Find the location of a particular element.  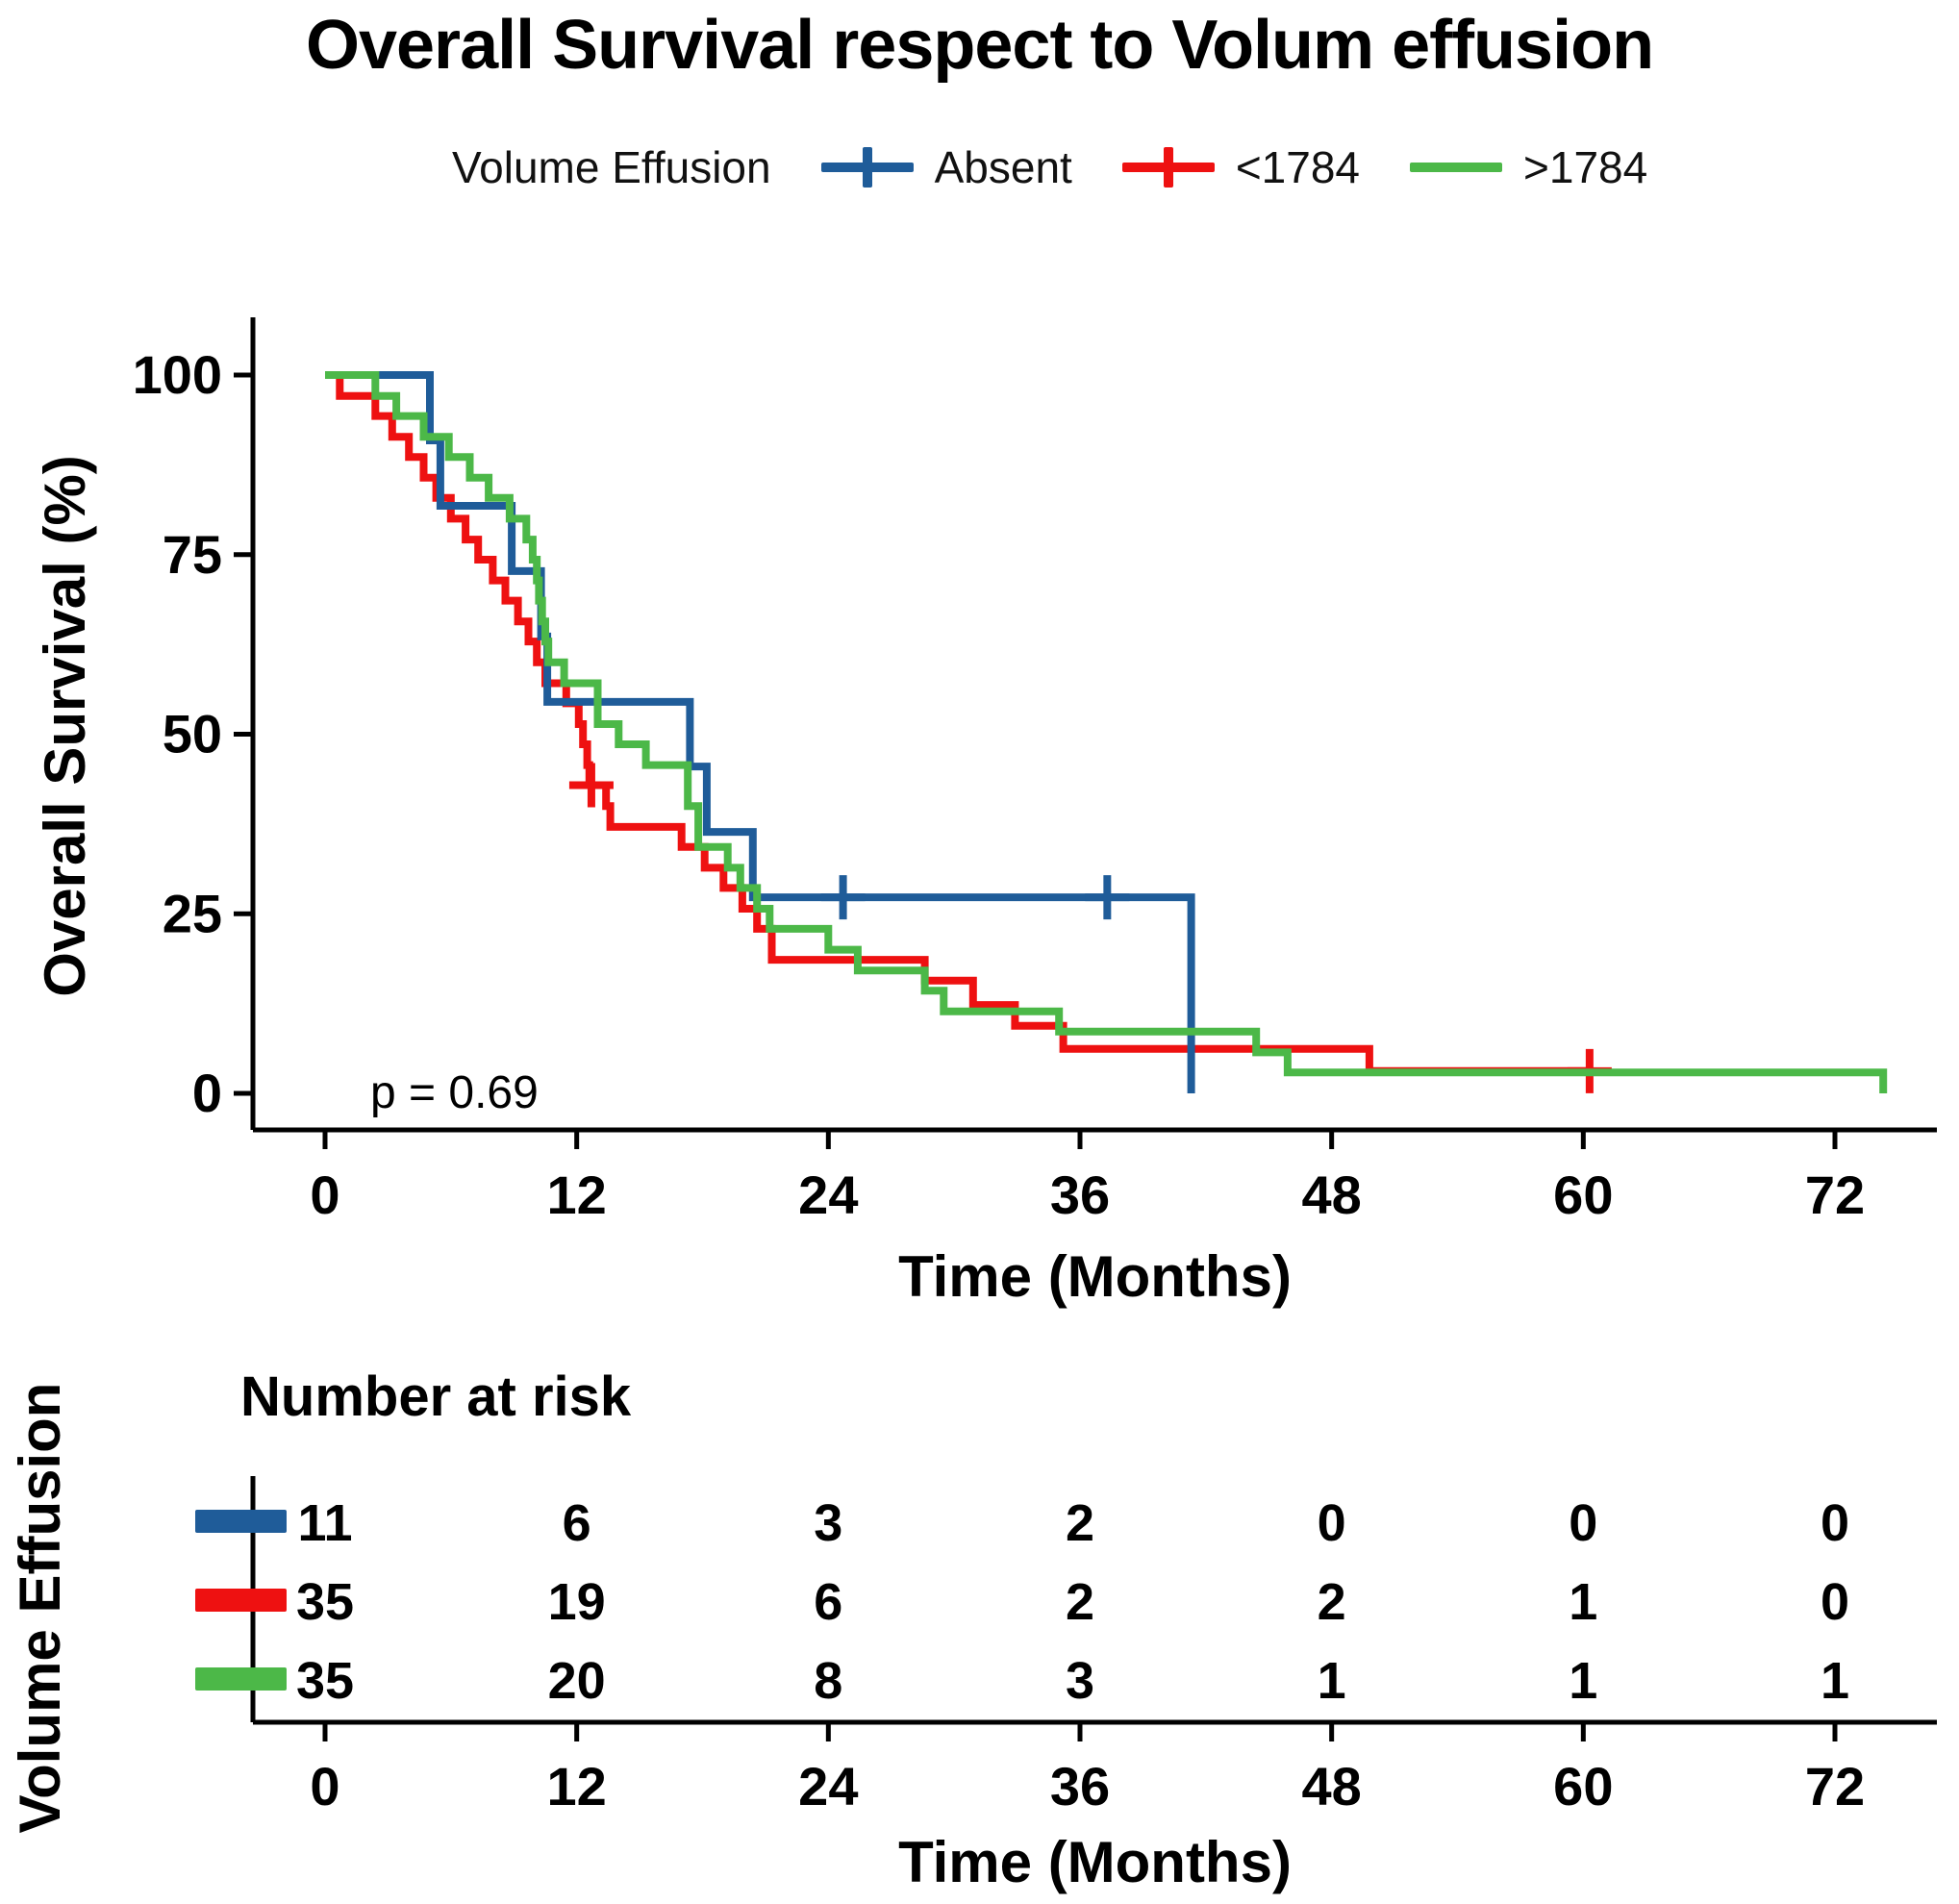

y-tick-label: 50 is located at coordinates (192, 734).